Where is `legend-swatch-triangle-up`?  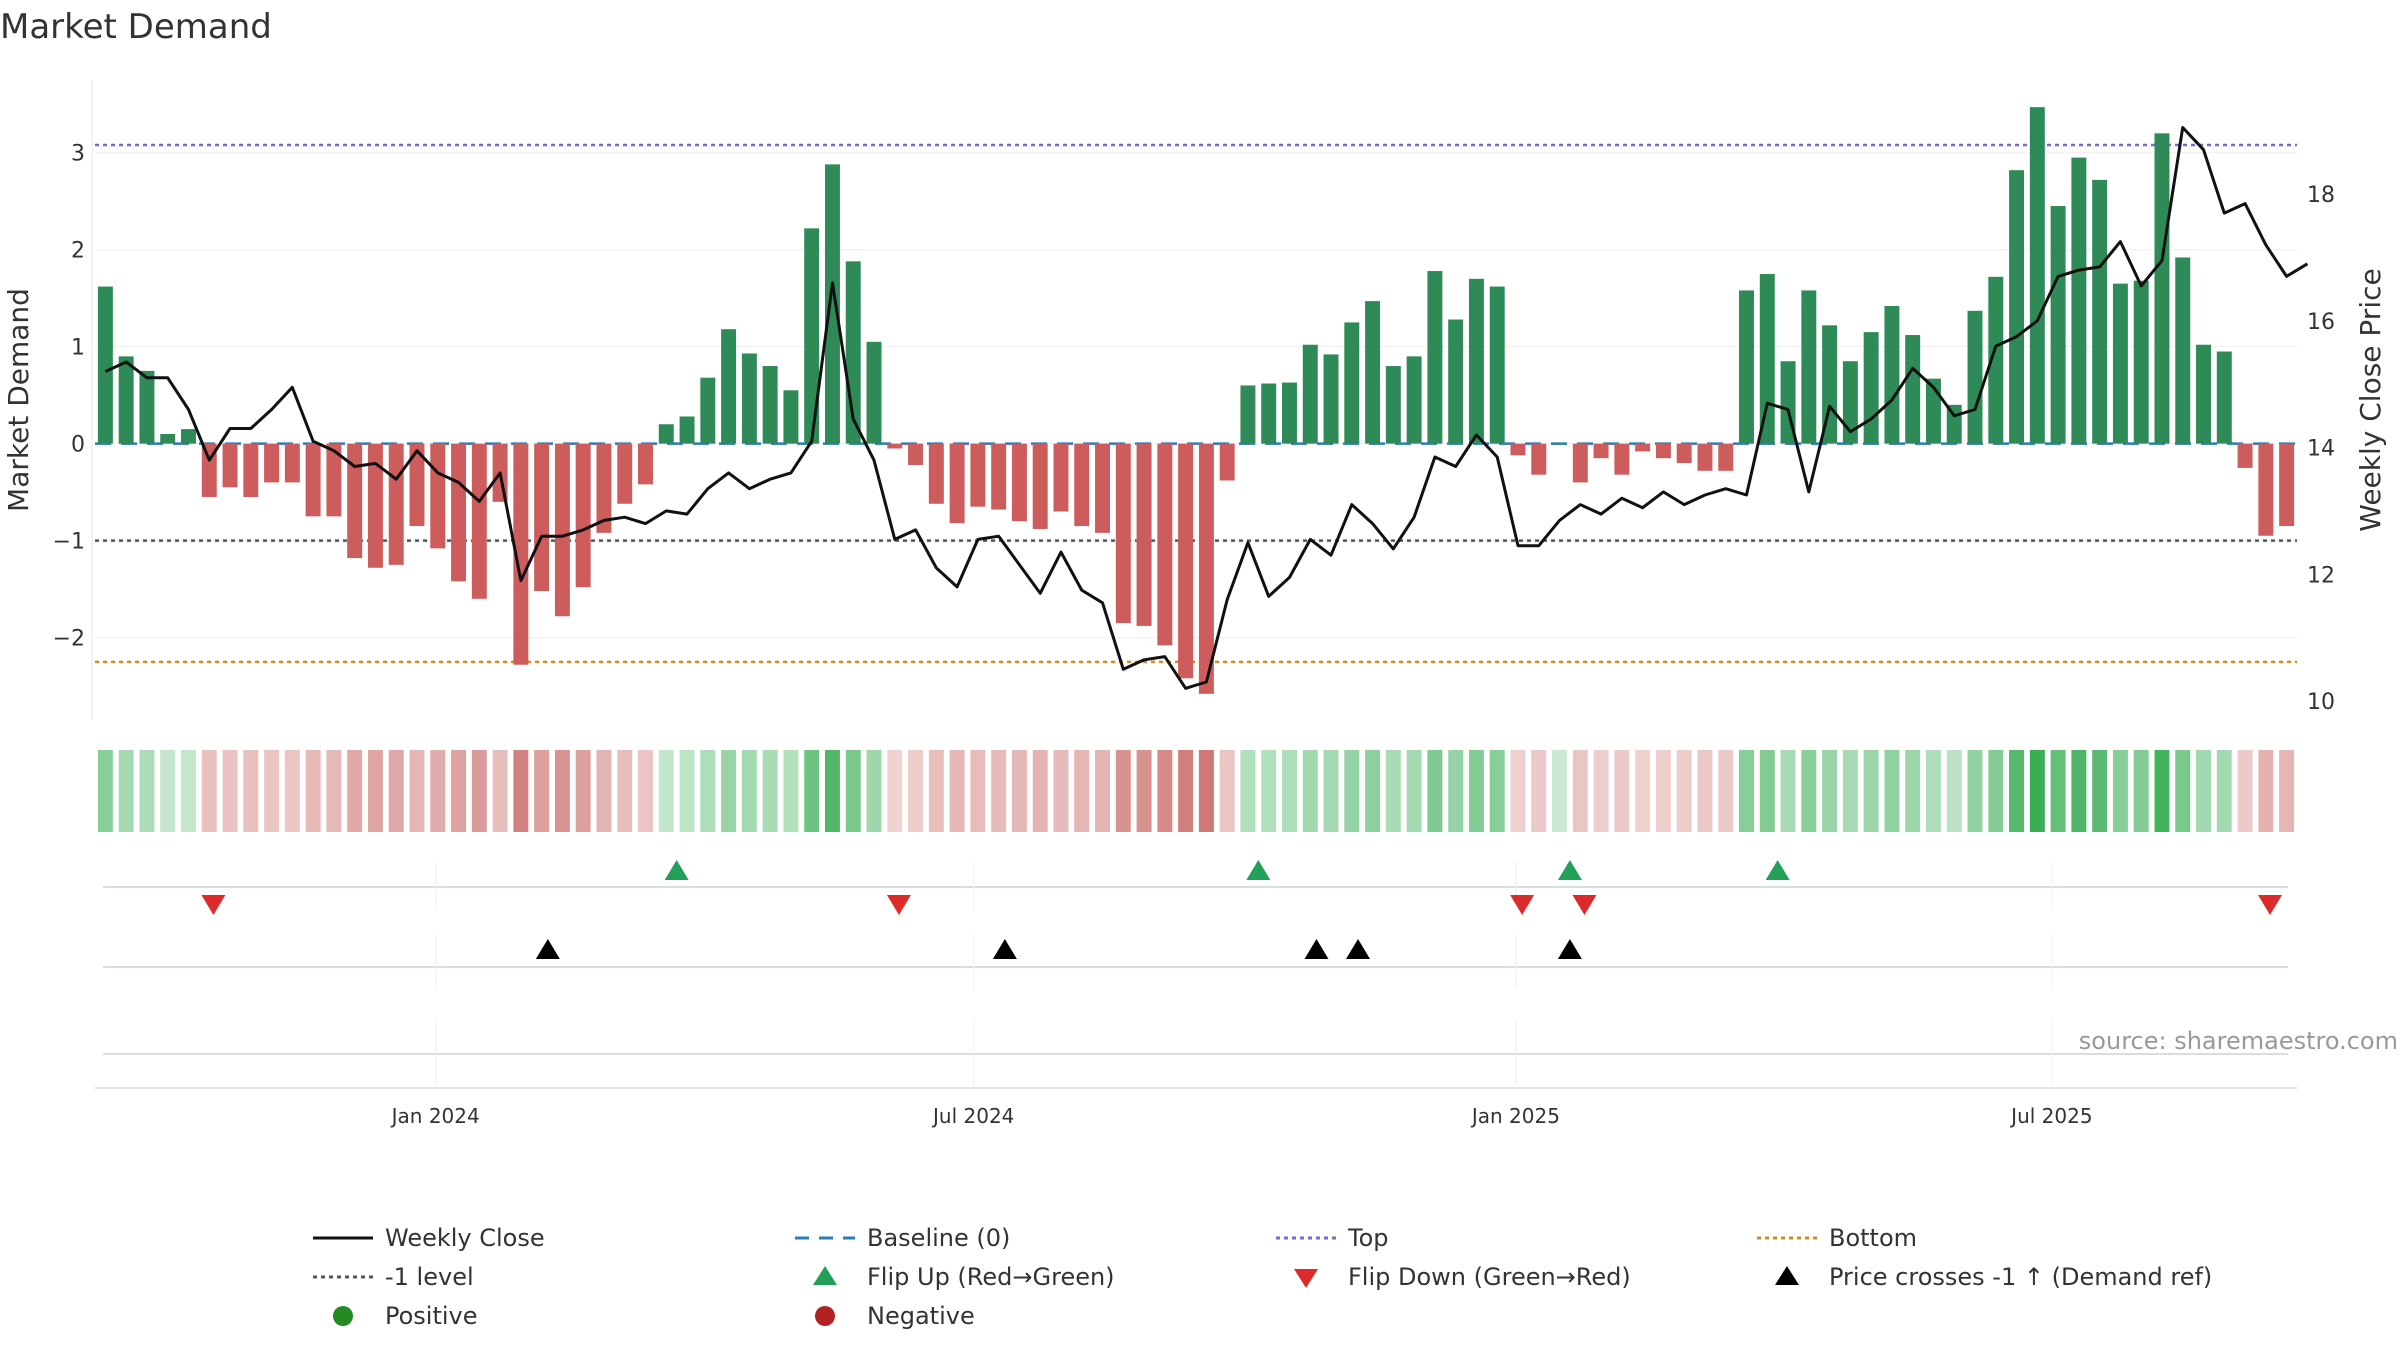 legend-swatch-triangle-up is located at coordinates (825, 1275).